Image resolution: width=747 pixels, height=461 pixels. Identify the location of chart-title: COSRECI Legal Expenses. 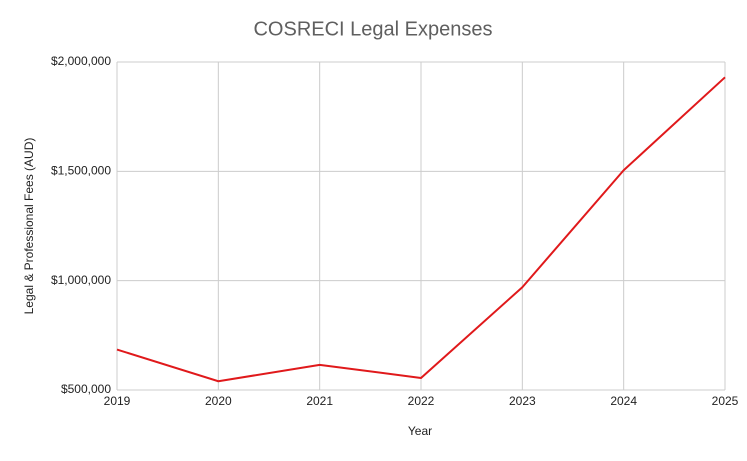
(372, 29).